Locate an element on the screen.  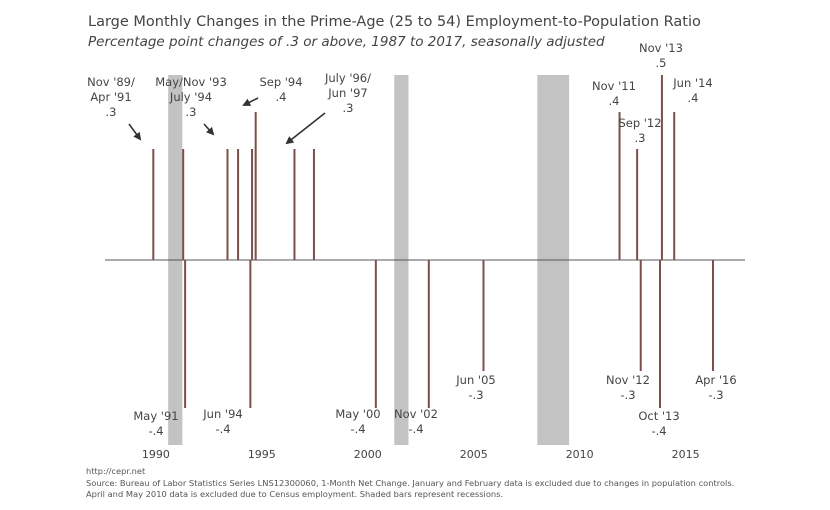
x-tick-label-1990: 1990 is located at coordinates (156, 454).